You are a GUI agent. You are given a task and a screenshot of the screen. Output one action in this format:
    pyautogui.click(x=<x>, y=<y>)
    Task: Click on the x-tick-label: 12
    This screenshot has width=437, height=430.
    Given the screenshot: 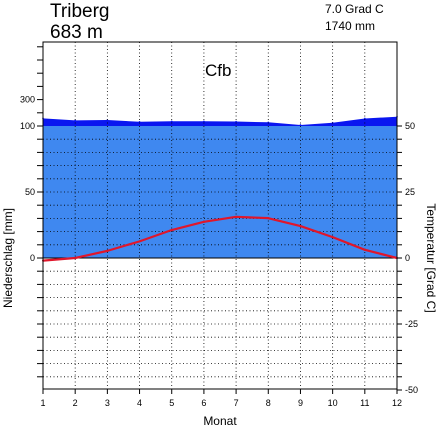 What is the action you would take?
    pyautogui.click(x=397, y=403)
    